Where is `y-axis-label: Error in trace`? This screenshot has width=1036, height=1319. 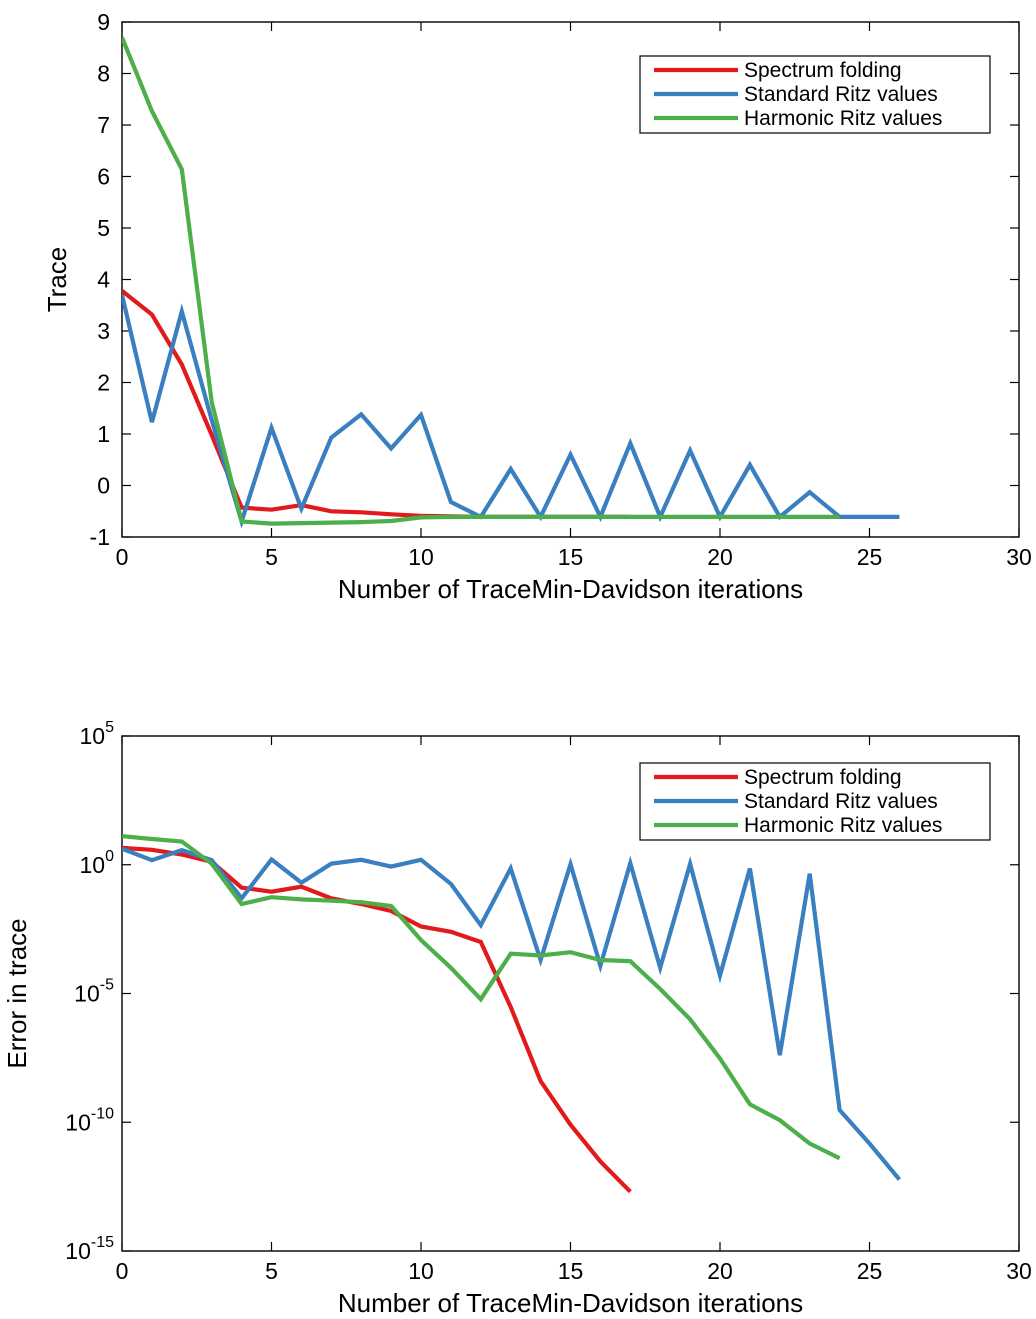 y-axis-label: Error in trace is located at coordinates (17, 993).